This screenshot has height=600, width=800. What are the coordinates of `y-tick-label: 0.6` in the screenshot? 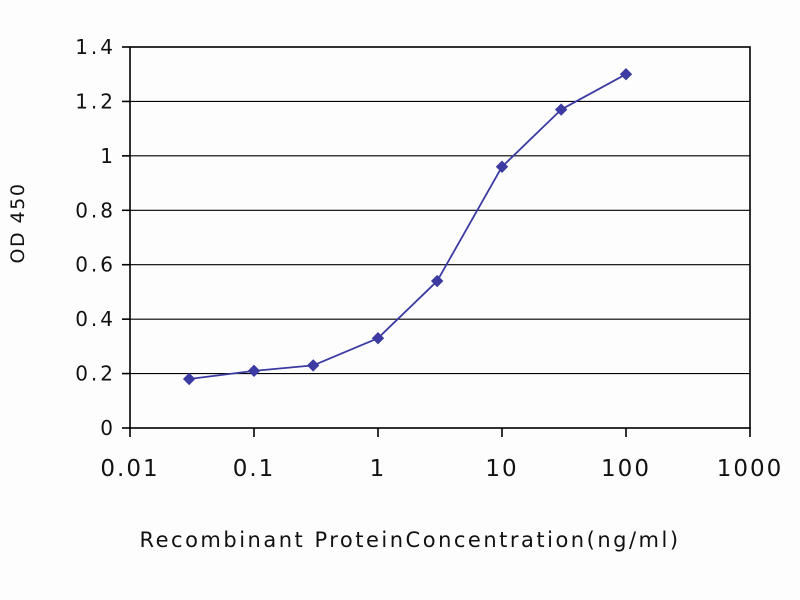 It's located at (95, 265).